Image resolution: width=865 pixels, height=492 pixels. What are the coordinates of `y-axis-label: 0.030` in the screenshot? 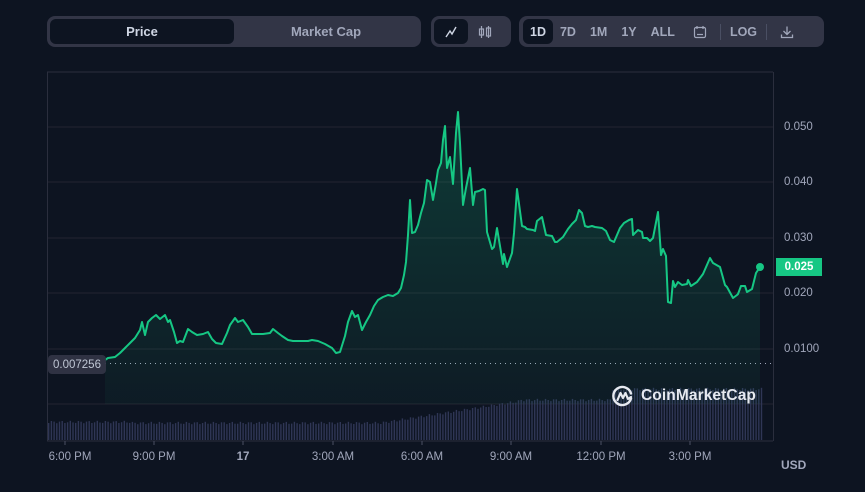 It's located at (798, 238).